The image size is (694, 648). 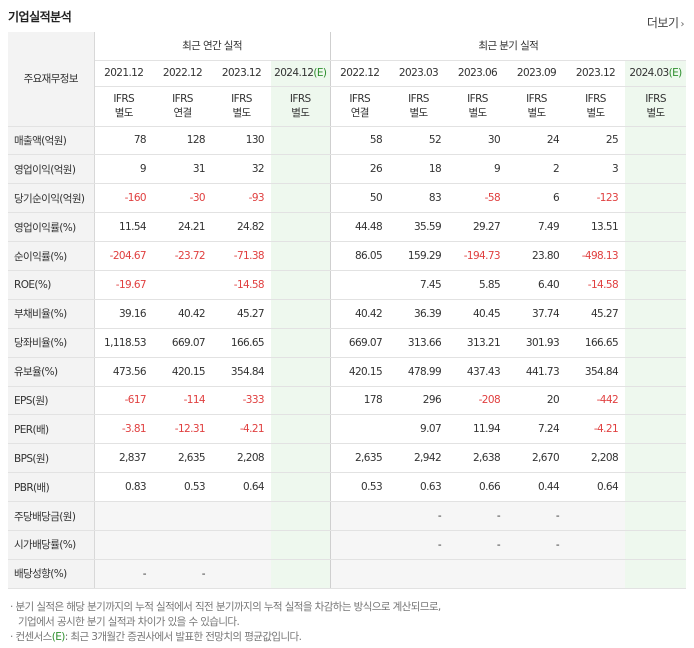 I want to click on table-cell: -4.21, so click(x=241, y=429).